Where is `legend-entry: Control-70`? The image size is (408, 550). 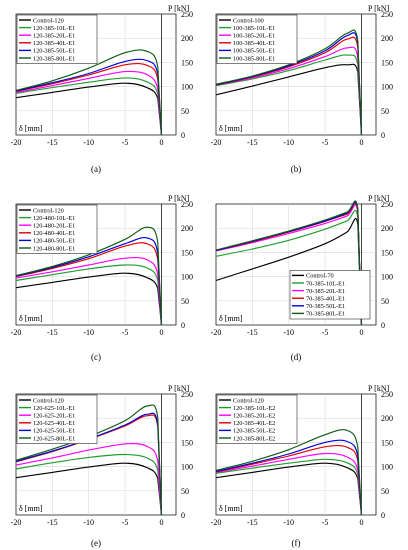
legend-entry: Control-70 is located at coordinates (320, 276).